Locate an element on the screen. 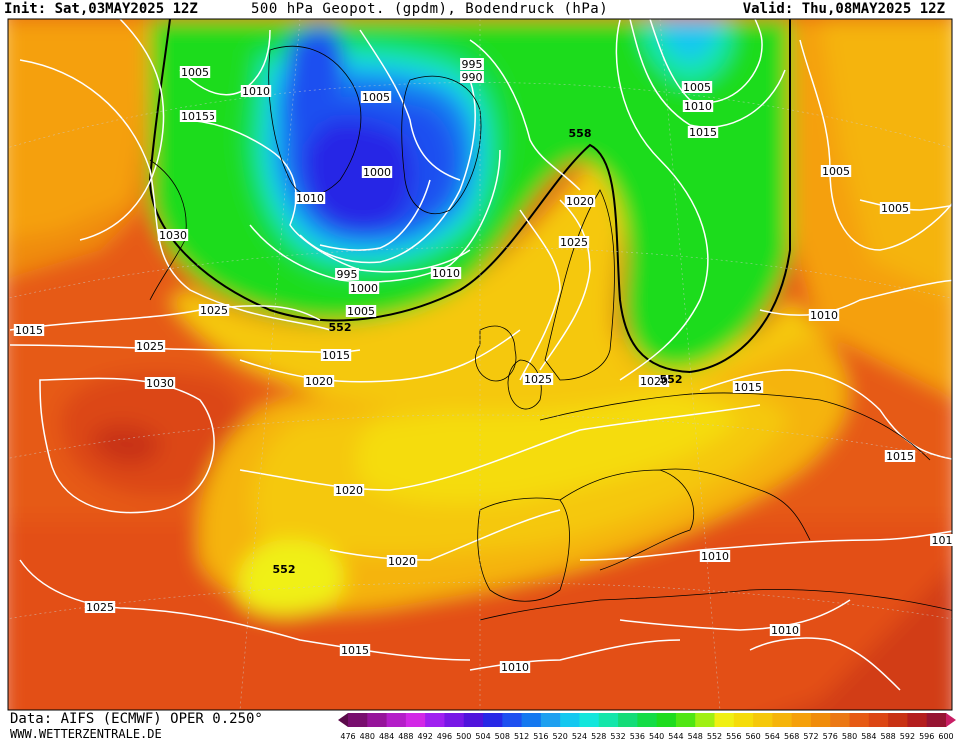 This screenshot has height=741, width=959. colorbar-tick-label: 480 is located at coordinates (367, 736).